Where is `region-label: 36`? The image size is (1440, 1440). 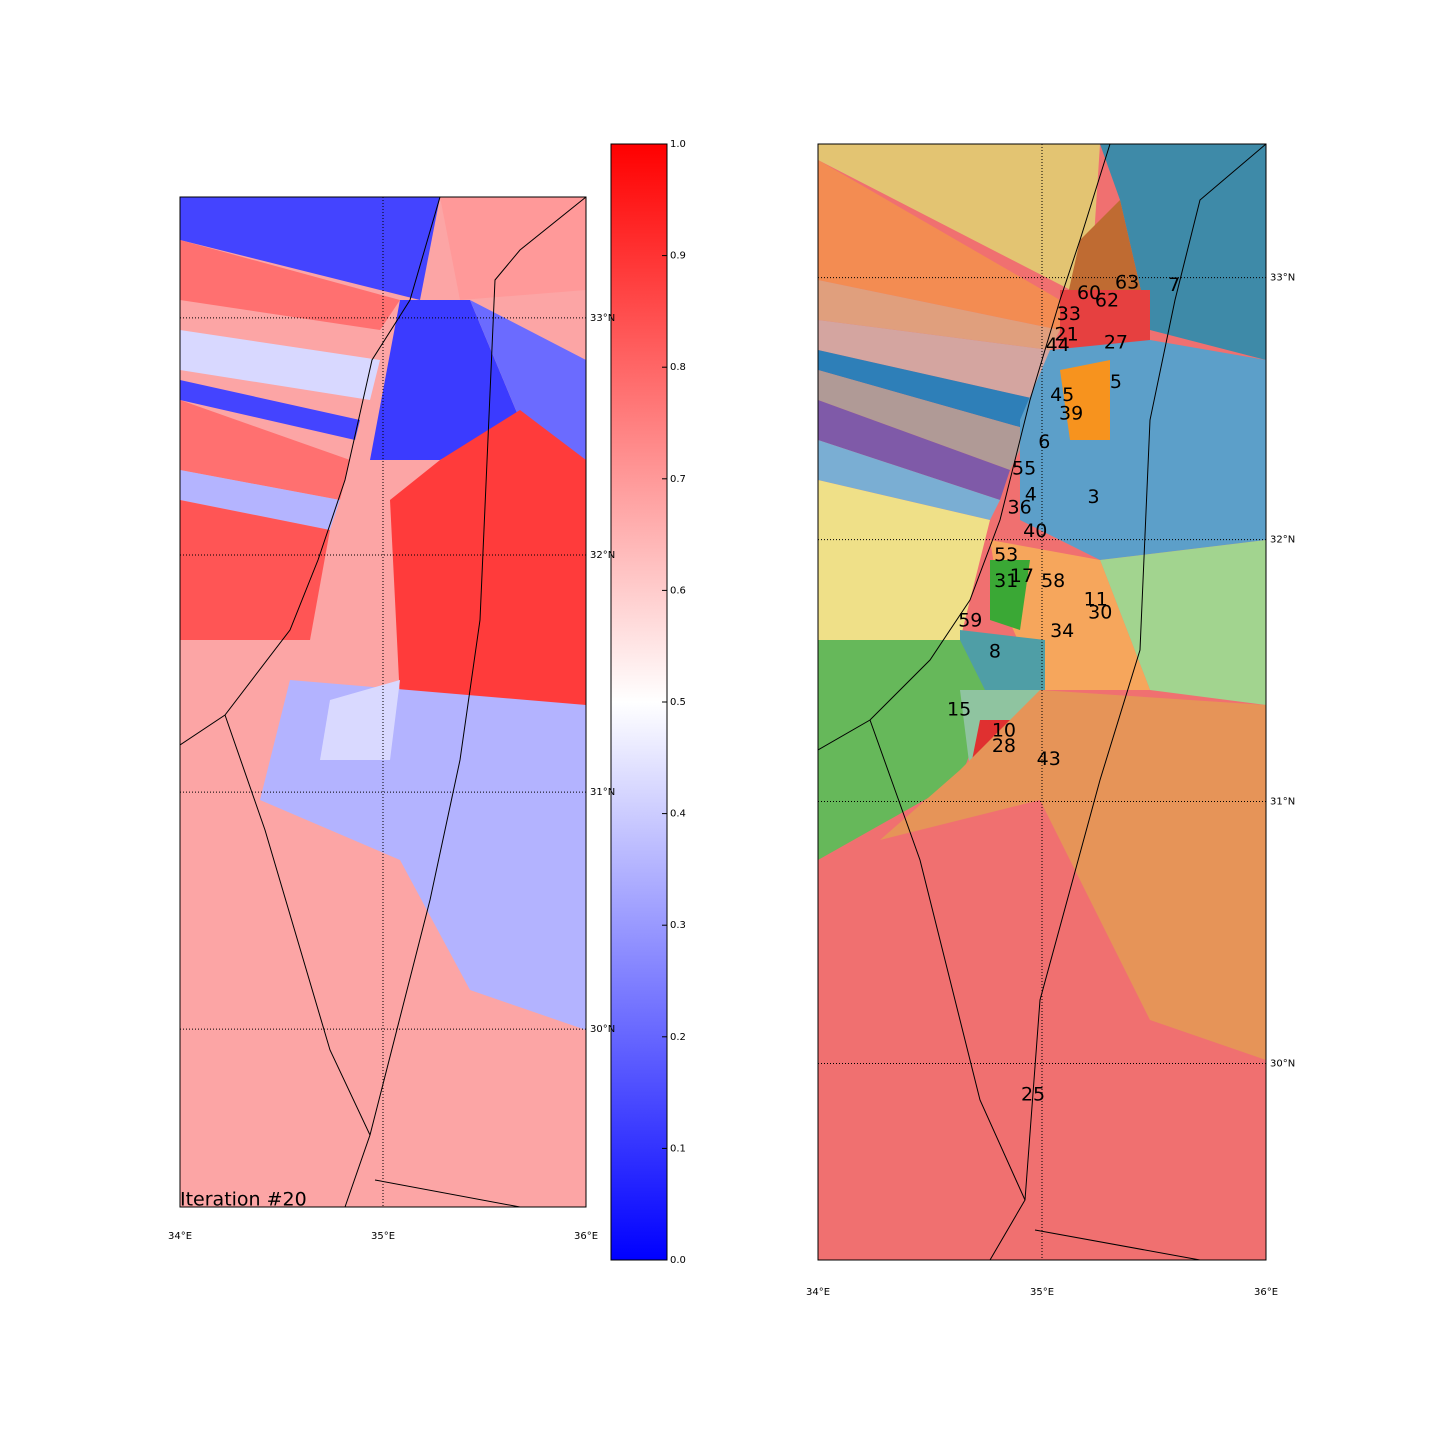 region-label: 36 is located at coordinates (1020, 508).